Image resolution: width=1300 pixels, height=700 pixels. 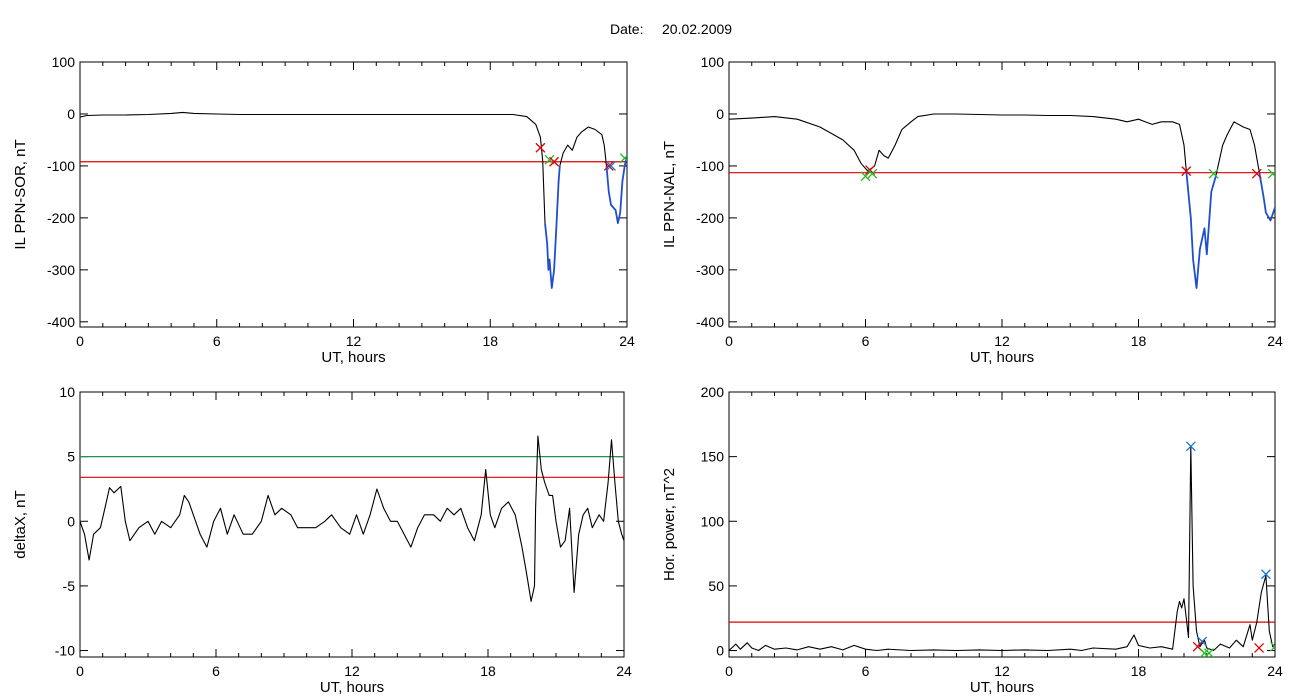 I want to click on y-axis-title: IL PPN-NAL, nT, so click(x=669, y=194).